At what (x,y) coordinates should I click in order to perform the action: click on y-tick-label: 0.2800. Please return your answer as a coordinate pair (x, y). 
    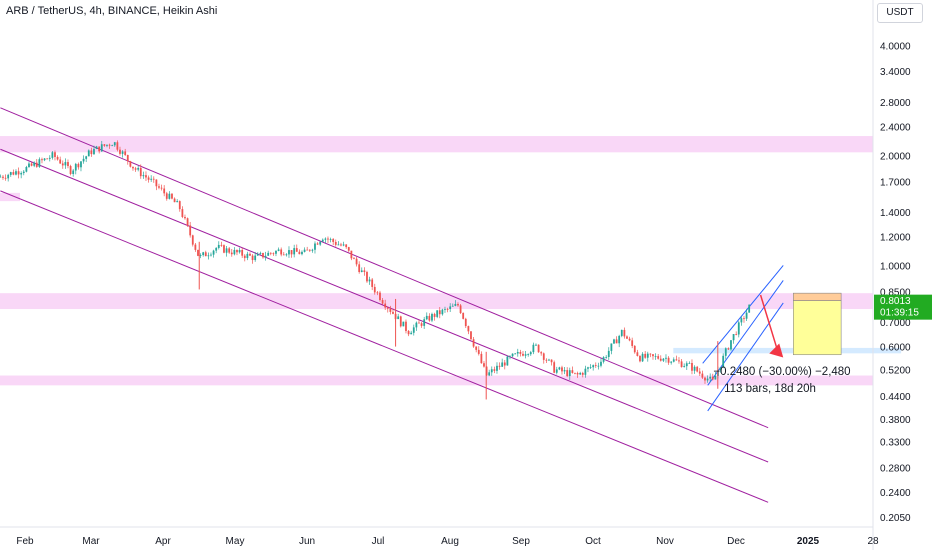
    Looking at the image, I should click on (895, 469).